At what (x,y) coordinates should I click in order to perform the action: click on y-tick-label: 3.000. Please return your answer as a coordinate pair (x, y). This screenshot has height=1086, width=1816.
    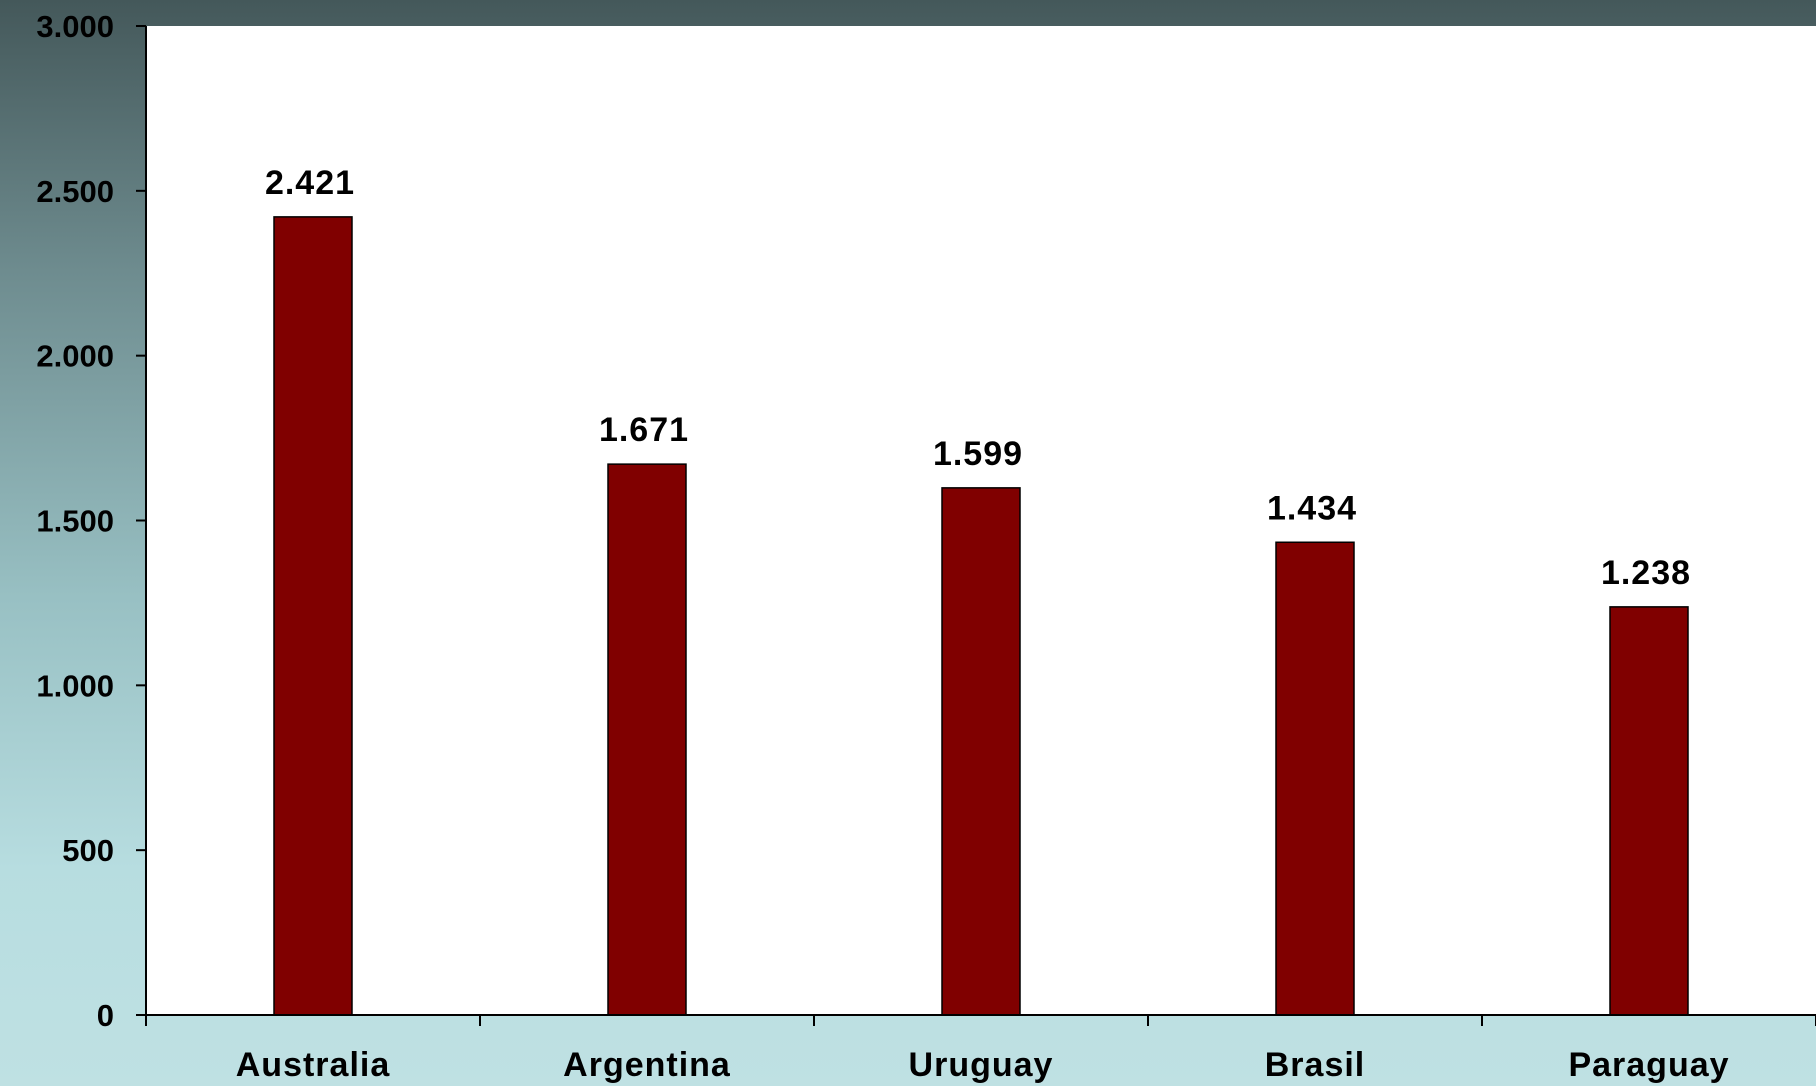
    Looking at the image, I should click on (75, 26).